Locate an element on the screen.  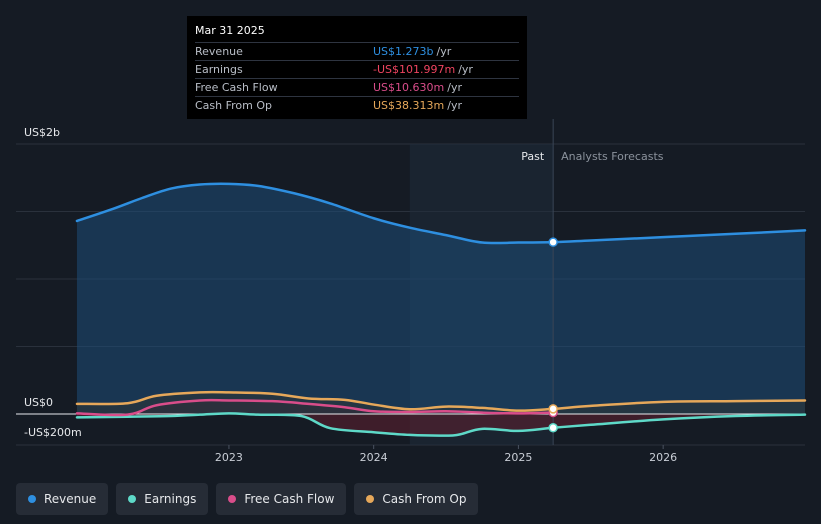
x-tick-label: 2023 is located at coordinates (229, 457).